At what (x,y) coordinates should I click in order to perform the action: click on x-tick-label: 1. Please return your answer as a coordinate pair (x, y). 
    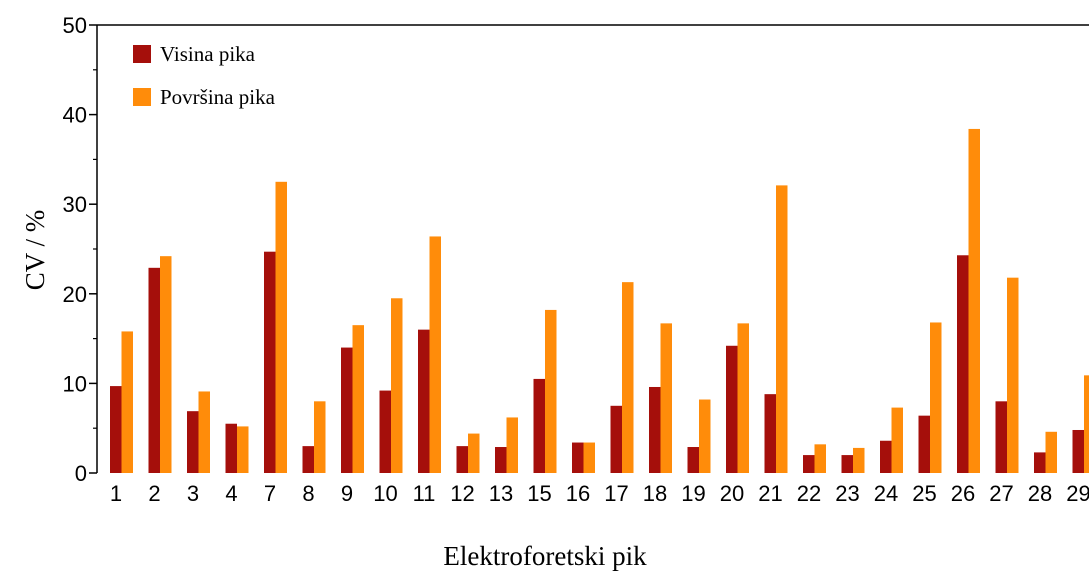
    Looking at the image, I should click on (116, 493).